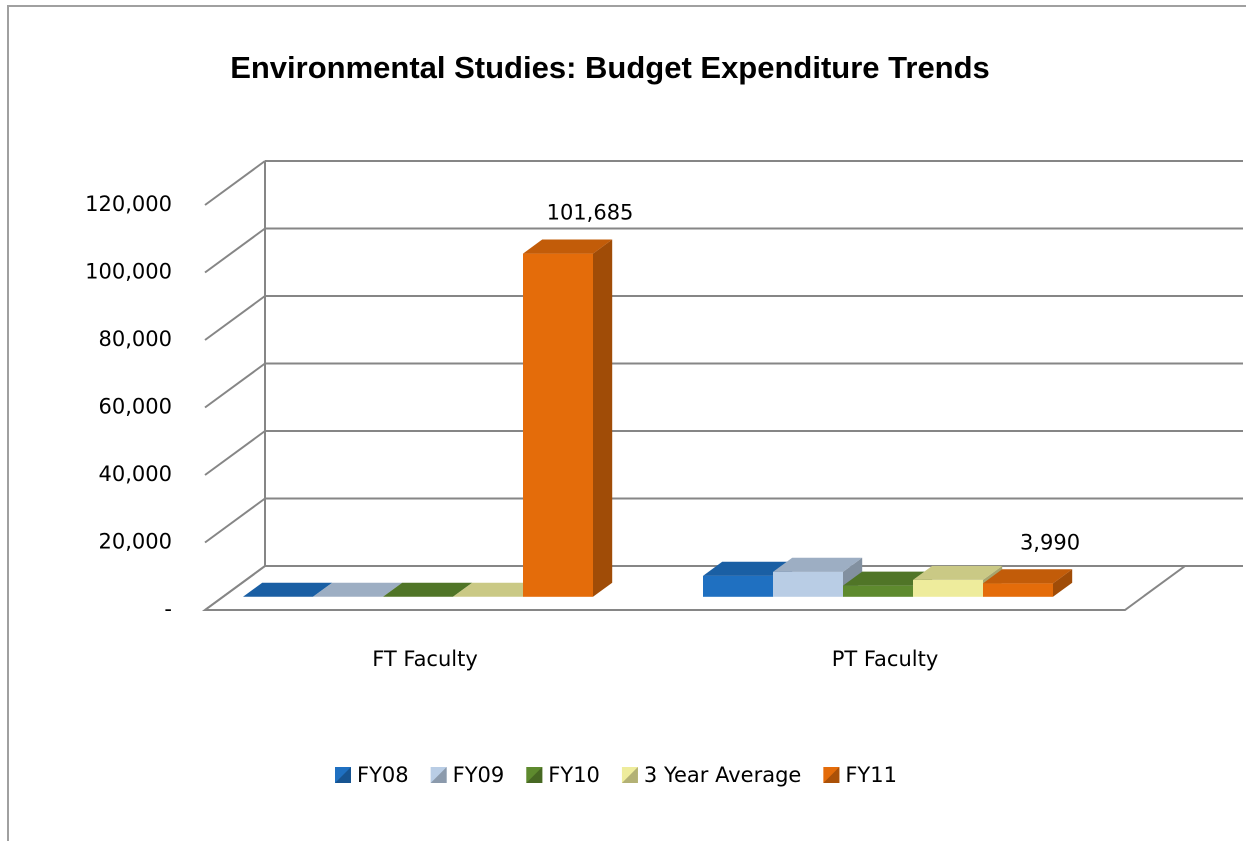  What do you see at coordinates (128, 204) in the screenshot?
I see `y-tick-label: 120,000` at bounding box center [128, 204].